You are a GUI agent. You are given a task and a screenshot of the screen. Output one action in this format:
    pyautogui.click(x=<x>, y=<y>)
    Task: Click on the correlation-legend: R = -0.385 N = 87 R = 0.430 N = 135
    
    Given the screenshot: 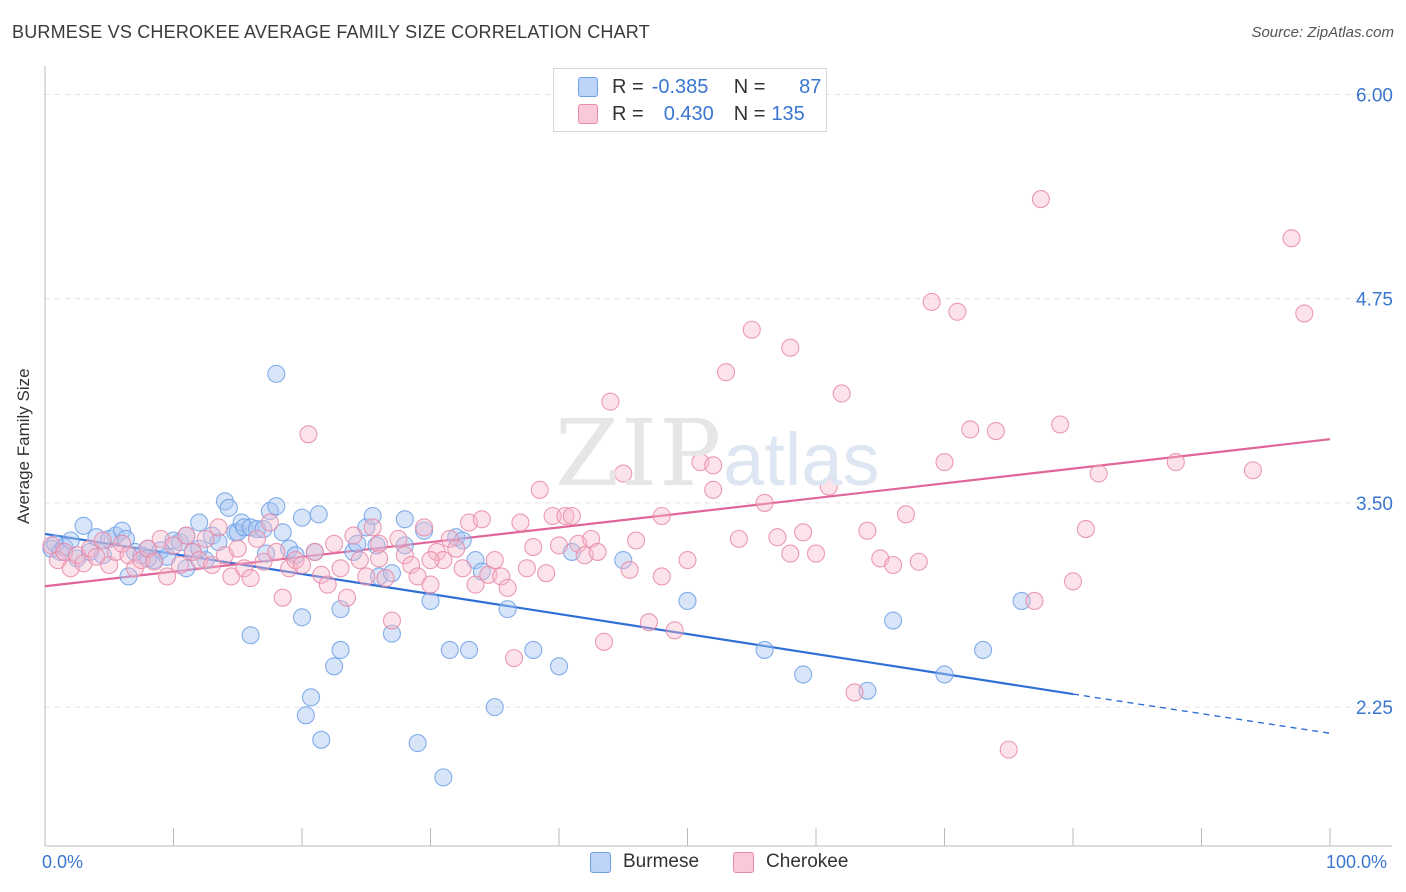 What is the action you would take?
    pyautogui.click(x=690, y=100)
    